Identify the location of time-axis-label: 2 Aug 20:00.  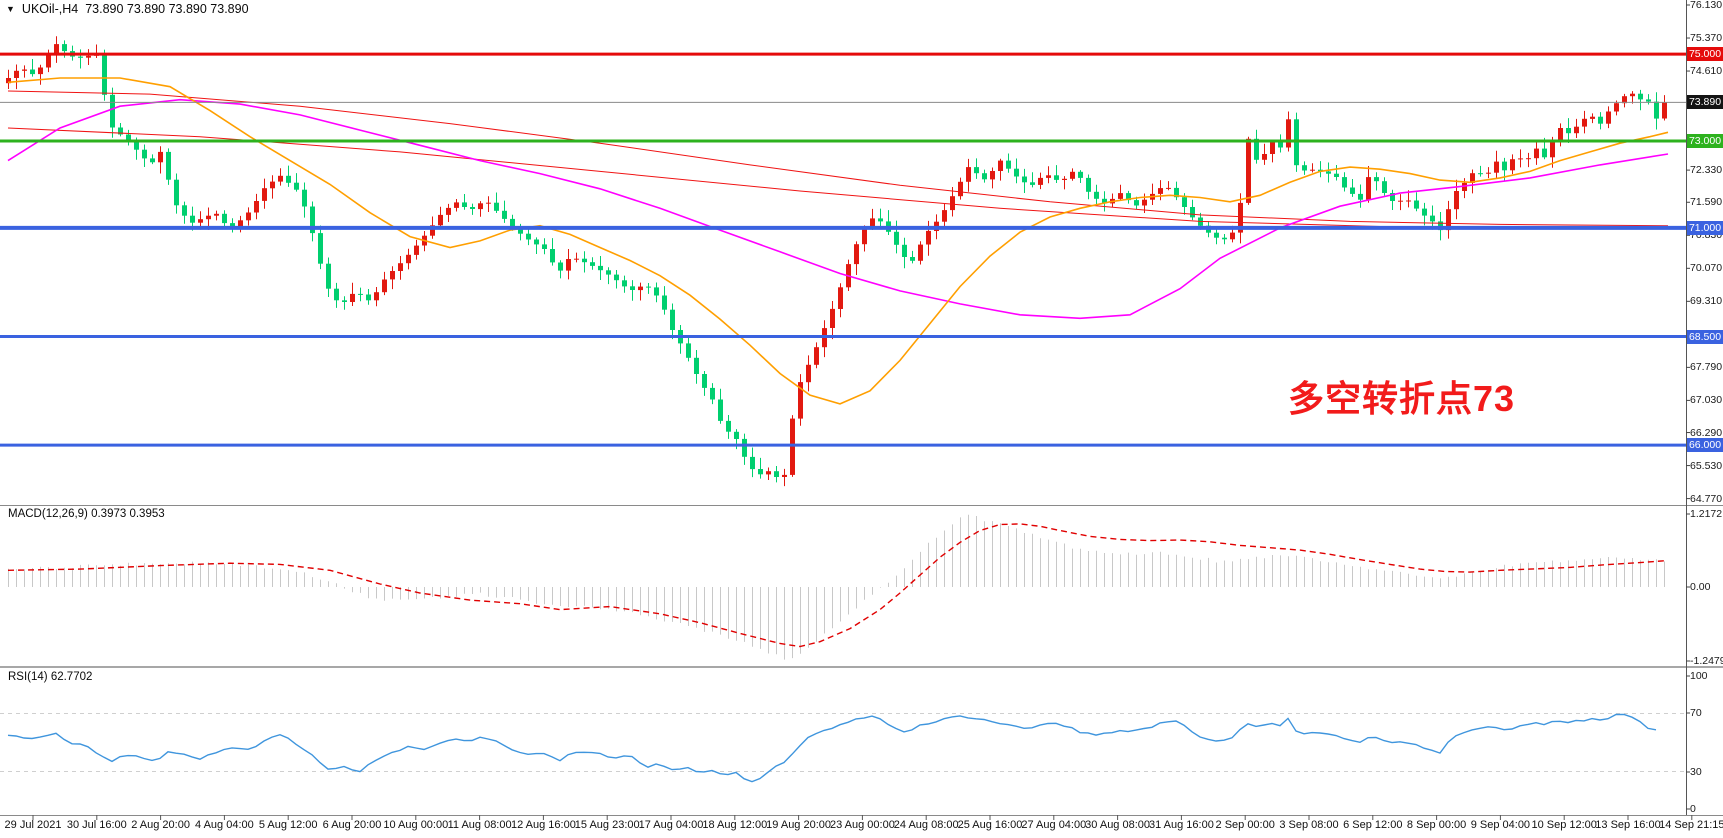
(160, 825).